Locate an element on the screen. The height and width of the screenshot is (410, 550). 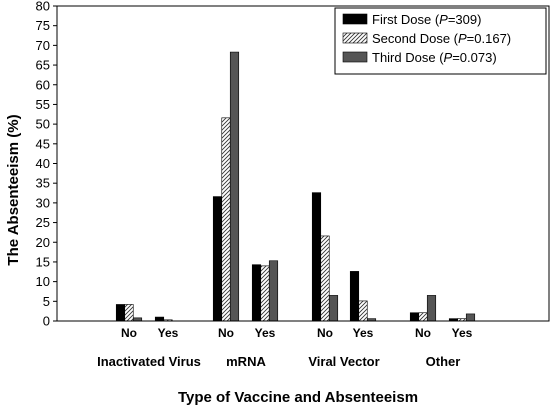
y-tick-label: 25 is located at coordinates (43, 222).